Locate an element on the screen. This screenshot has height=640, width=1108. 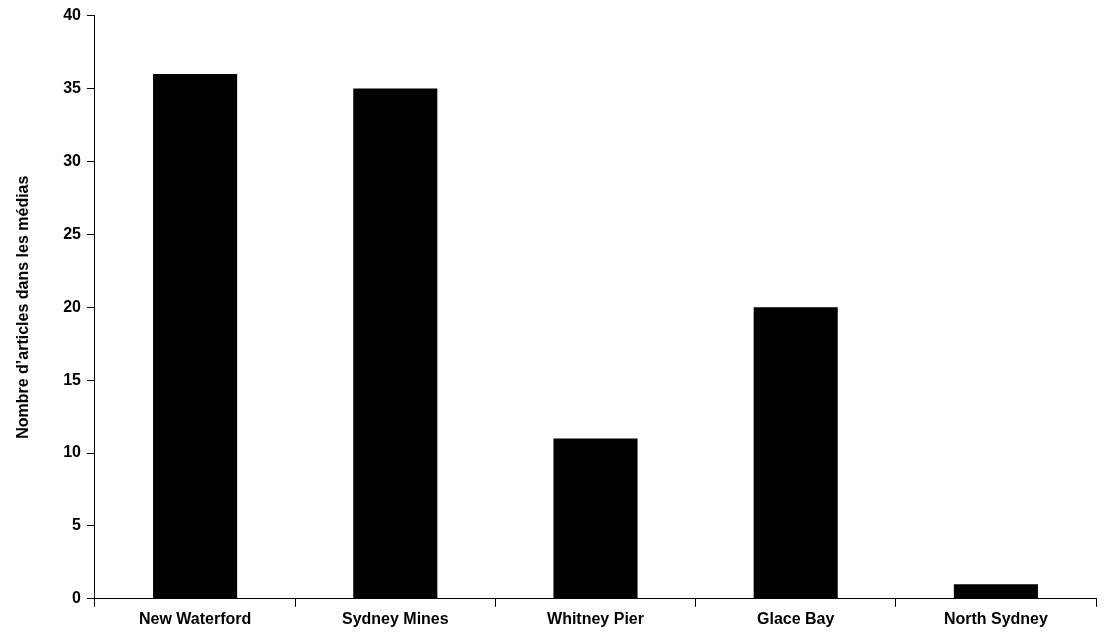
y-axis-title: Nombre d’articles dans les médias is located at coordinates (23, 307).